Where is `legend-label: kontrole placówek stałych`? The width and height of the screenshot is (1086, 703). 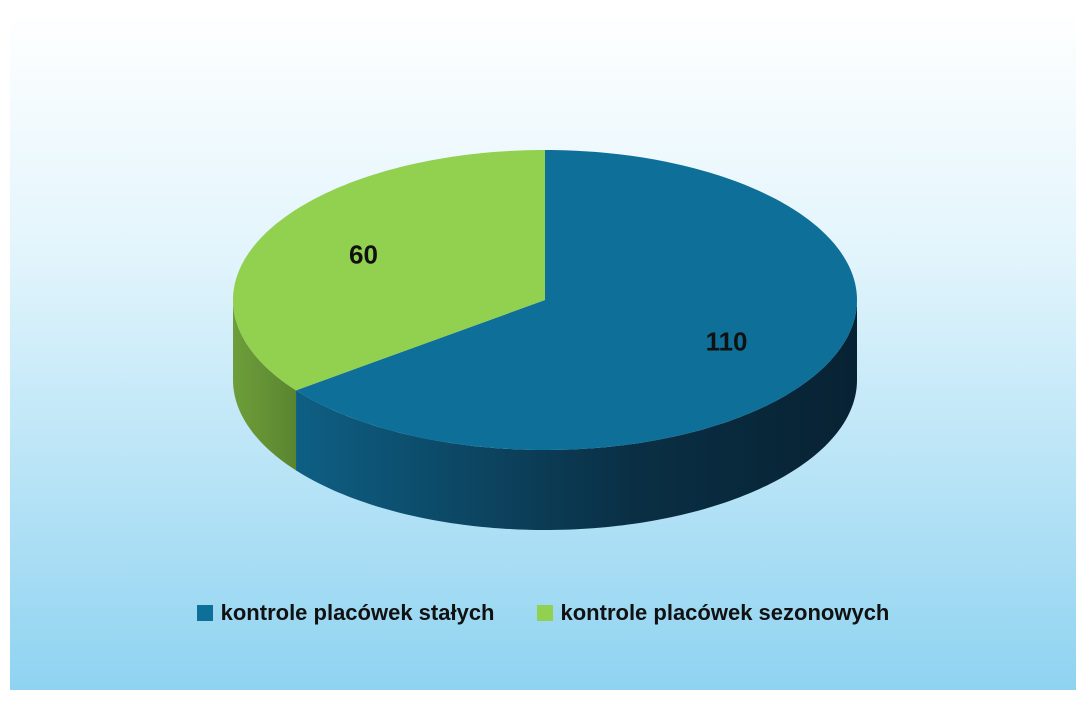
legend-label: kontrole placówek stałych is located at coordinates (357, 612).